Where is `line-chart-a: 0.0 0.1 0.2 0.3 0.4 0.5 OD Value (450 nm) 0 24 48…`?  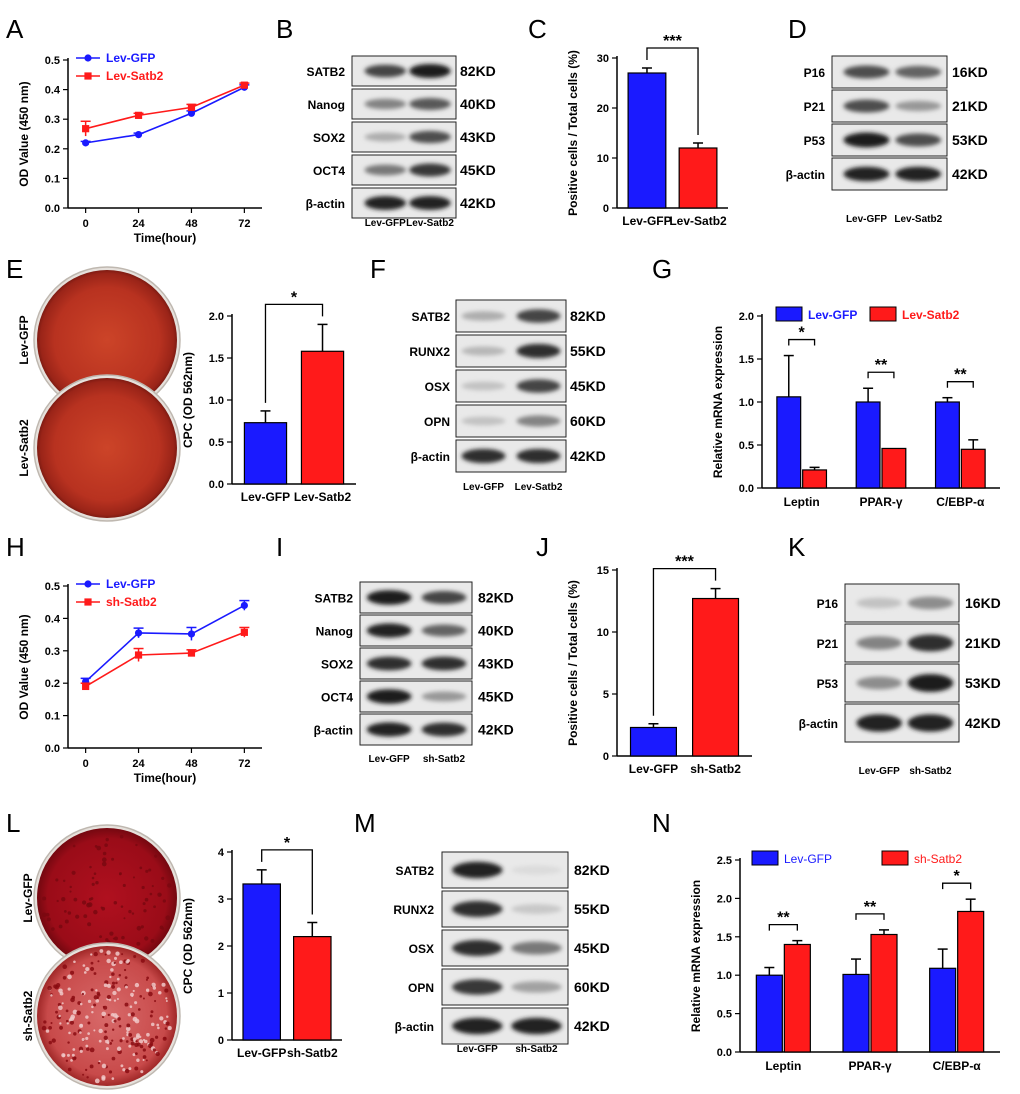
line-chart-a: 0.0 0.1 0.2 0.3 0.4 0.5 OD Value (450 nm) 0 24 48… is located at coordinates (139, 148).